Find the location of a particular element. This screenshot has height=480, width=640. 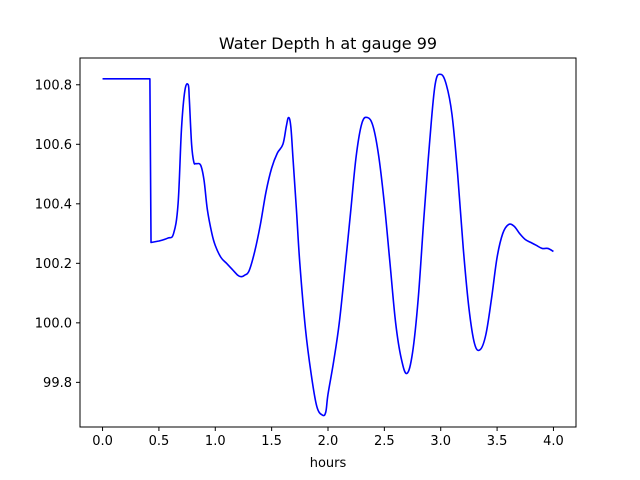

y-tick-label: 100.6 is located at coordinates (53, 145).